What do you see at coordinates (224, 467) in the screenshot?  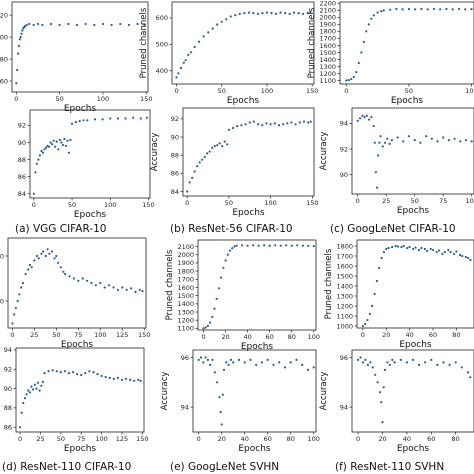 I see `caption-e: (e) GoogLeNet SVHN` at bounding box center [224, 467].